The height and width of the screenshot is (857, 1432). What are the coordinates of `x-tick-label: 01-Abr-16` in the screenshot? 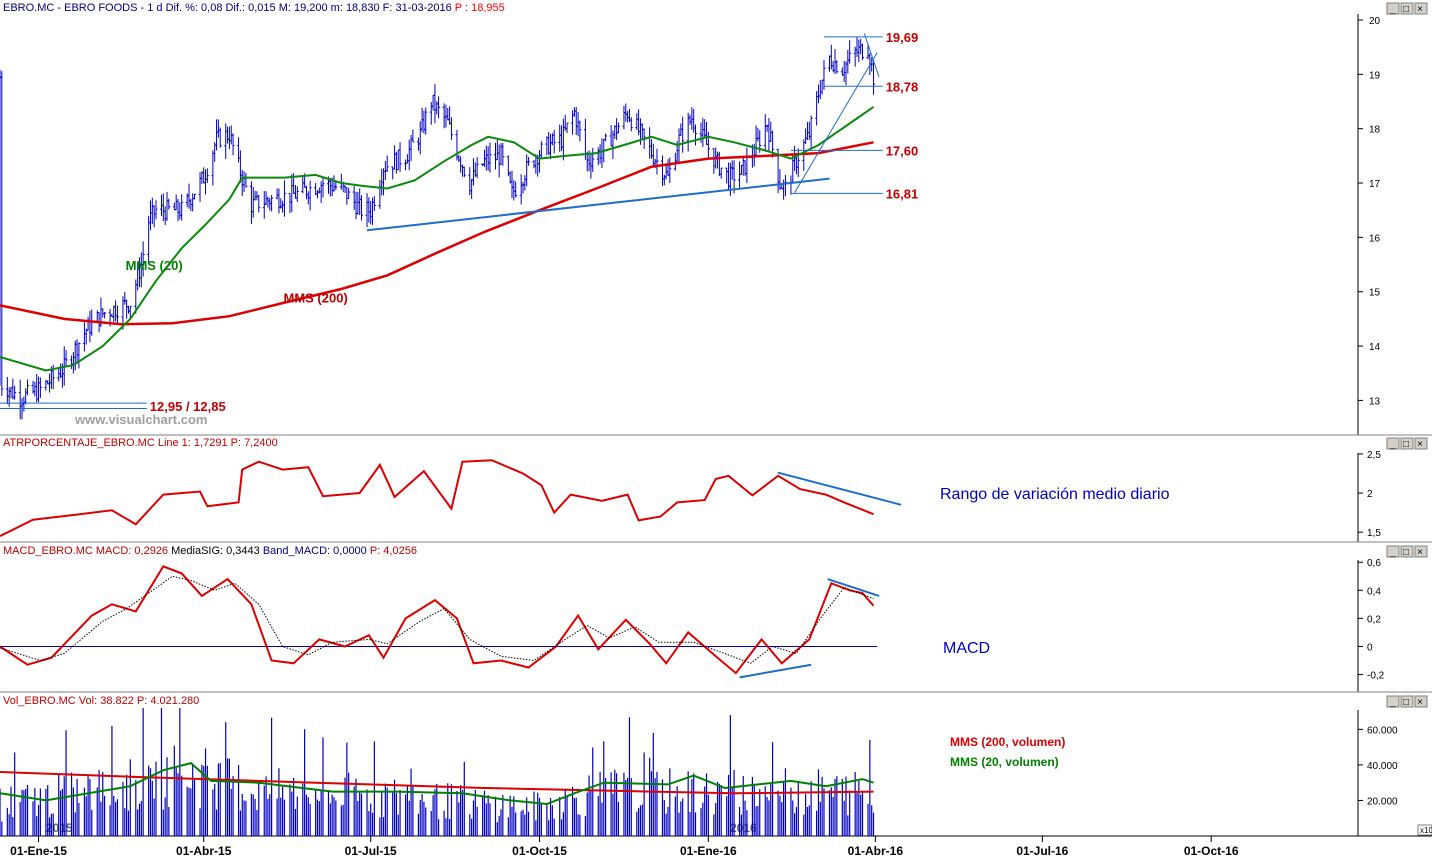 It's located at (876, 850).